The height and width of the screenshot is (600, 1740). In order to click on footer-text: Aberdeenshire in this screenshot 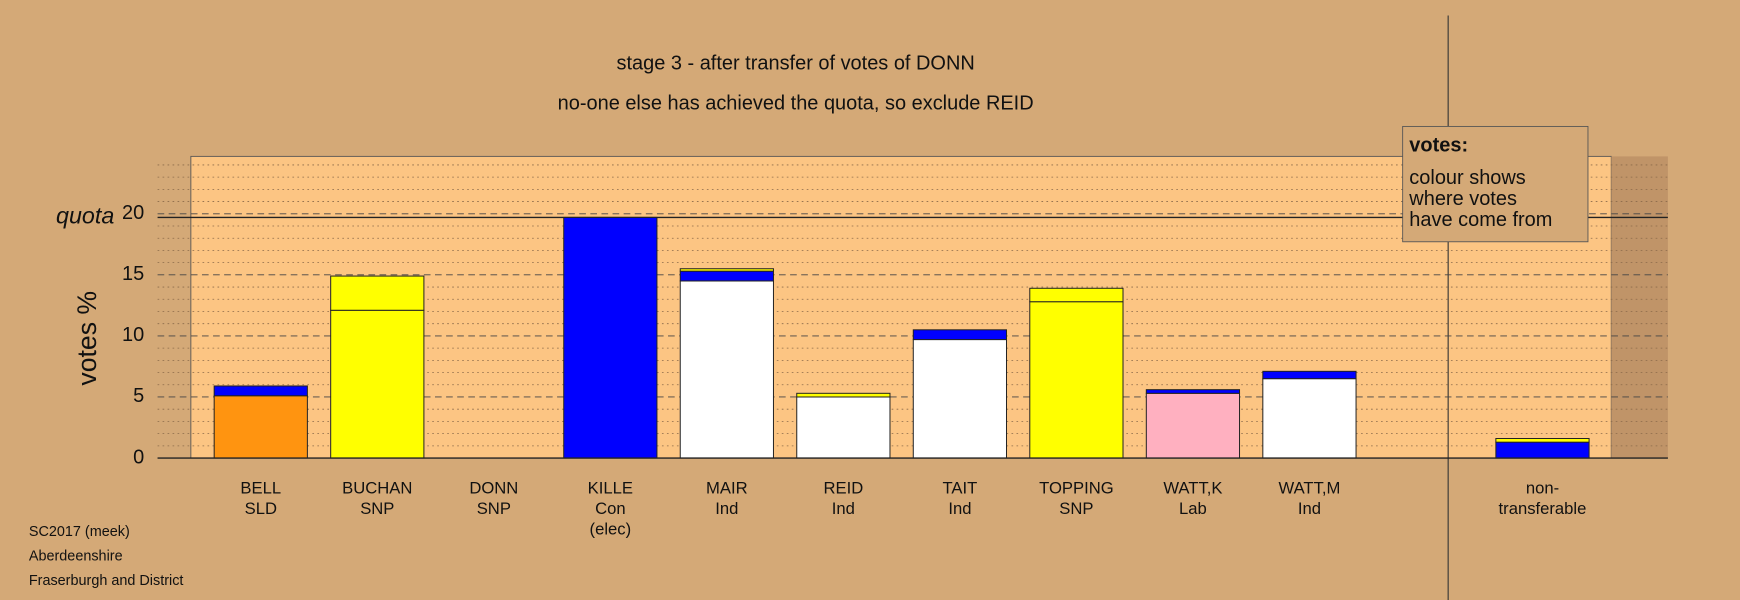, I will do `click(76, 557)`.